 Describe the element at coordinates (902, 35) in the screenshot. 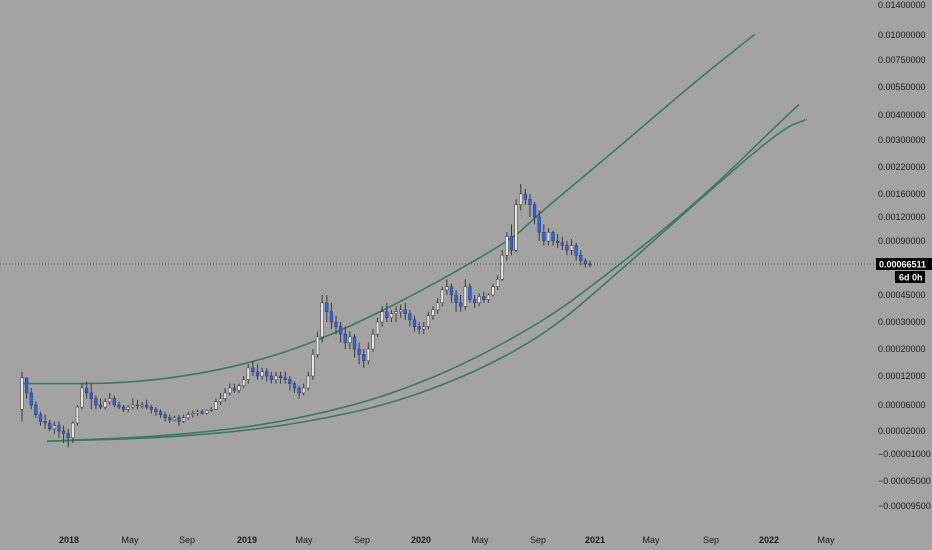

I see `y-tick-label: 0.01000000` at that location.